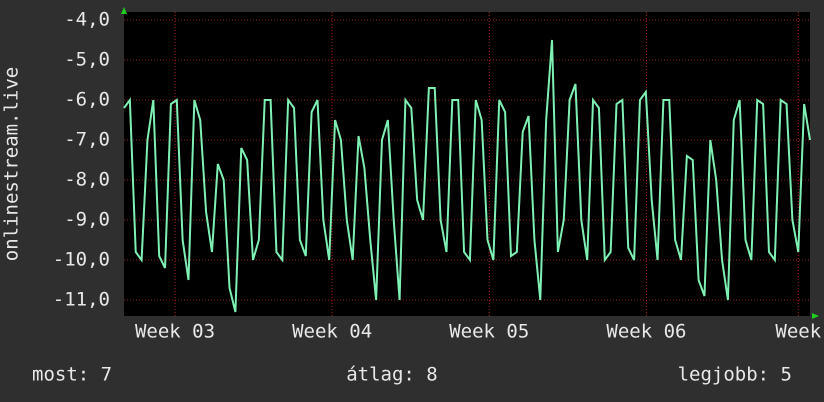  What do you see at coordinates (87, 100) in the screenshot?
I see `y-tick-label: -6,0` at bounding box center [87, 100].